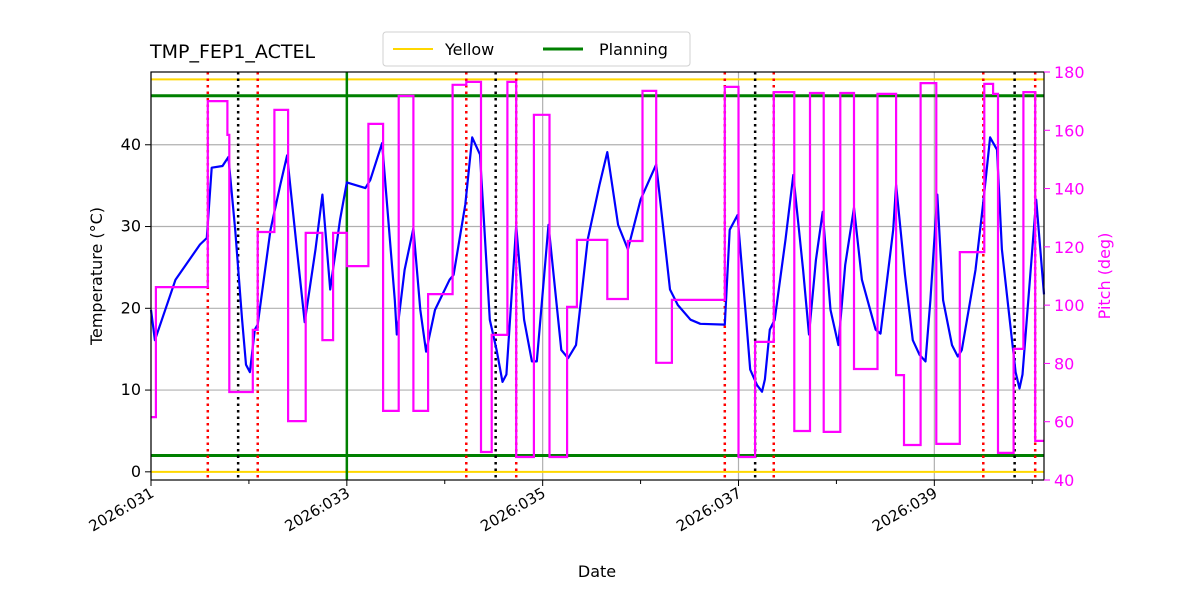  I want to click on y2-tick-label: 80, so click(1064, 363).